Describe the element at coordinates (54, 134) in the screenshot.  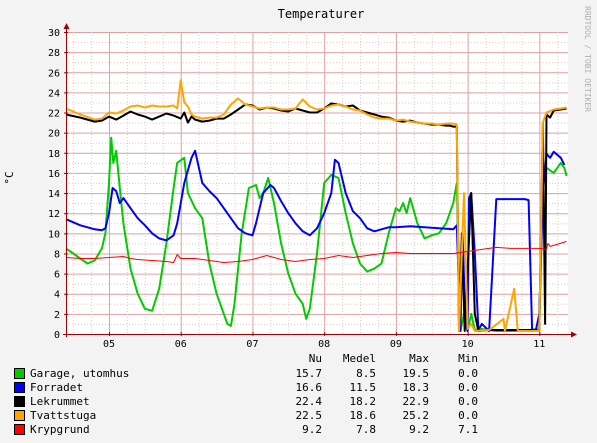
I see `y-tick-label: 20` at that location.